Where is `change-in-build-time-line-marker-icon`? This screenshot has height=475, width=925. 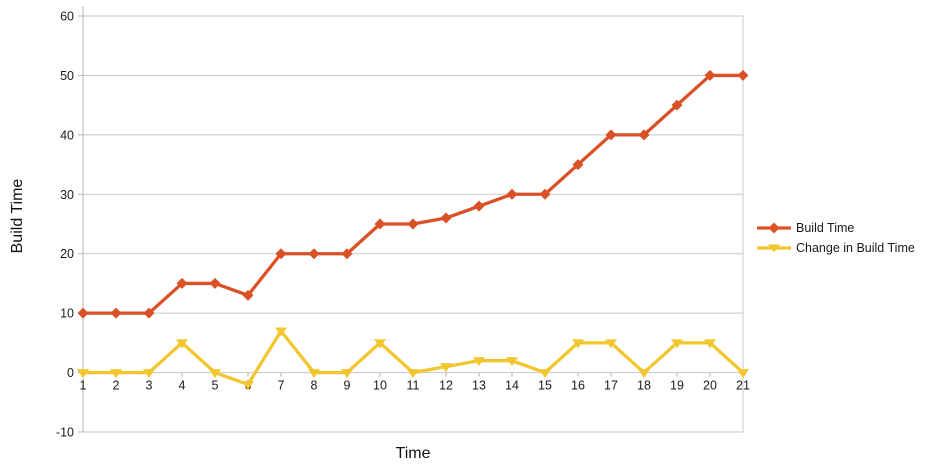
change-in-build-time-line-marker-icon is located at coordinates (774, 248).